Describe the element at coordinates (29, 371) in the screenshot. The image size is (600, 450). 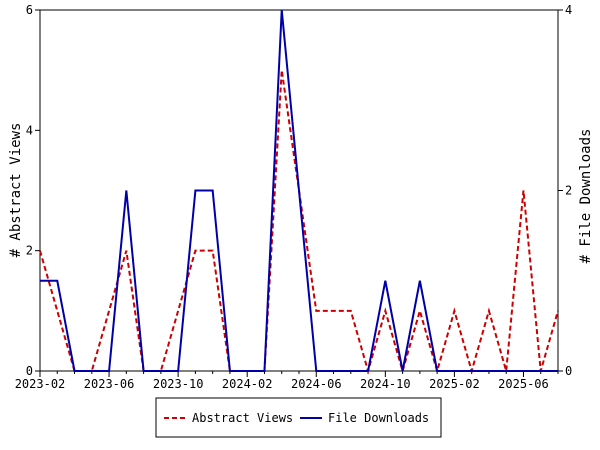
I see `y-tick-label: 0` at that location.